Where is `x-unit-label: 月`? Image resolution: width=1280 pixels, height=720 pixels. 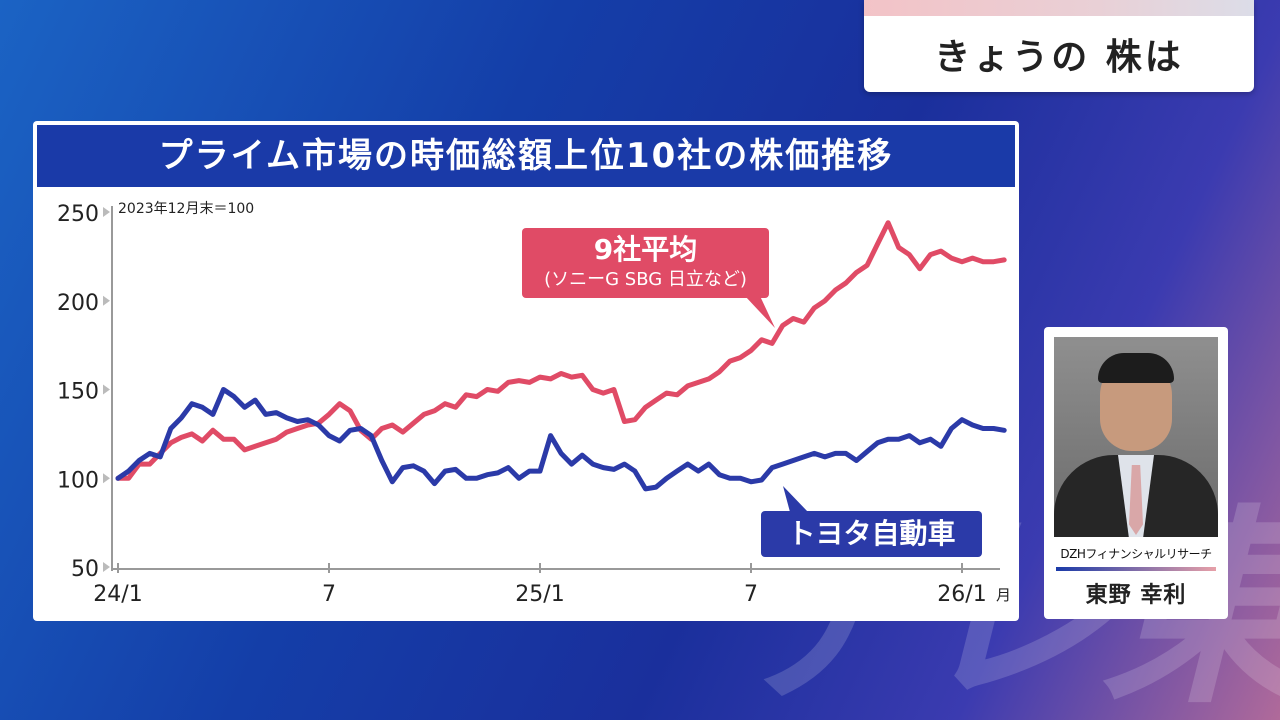
x-unit-label: 月 is located at coordinates (1003, 595).